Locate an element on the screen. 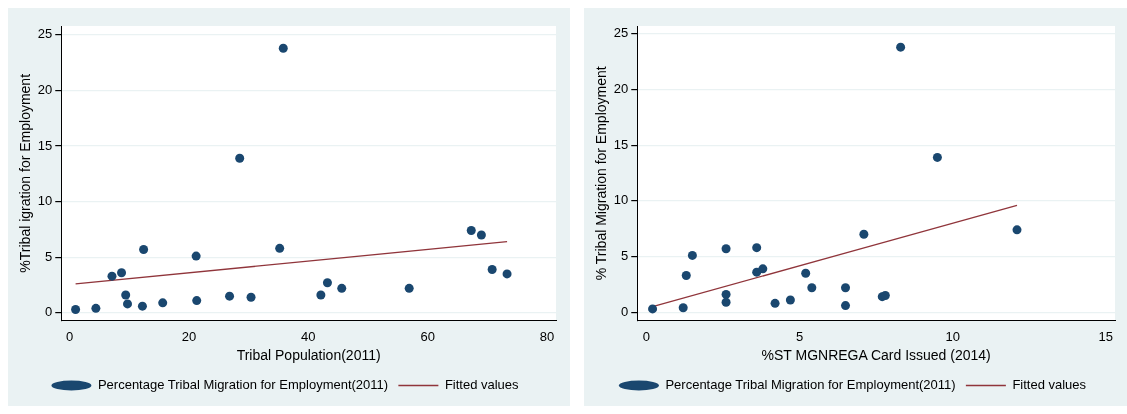  x-tick-label: 20 is located at coordinates (189, 336).